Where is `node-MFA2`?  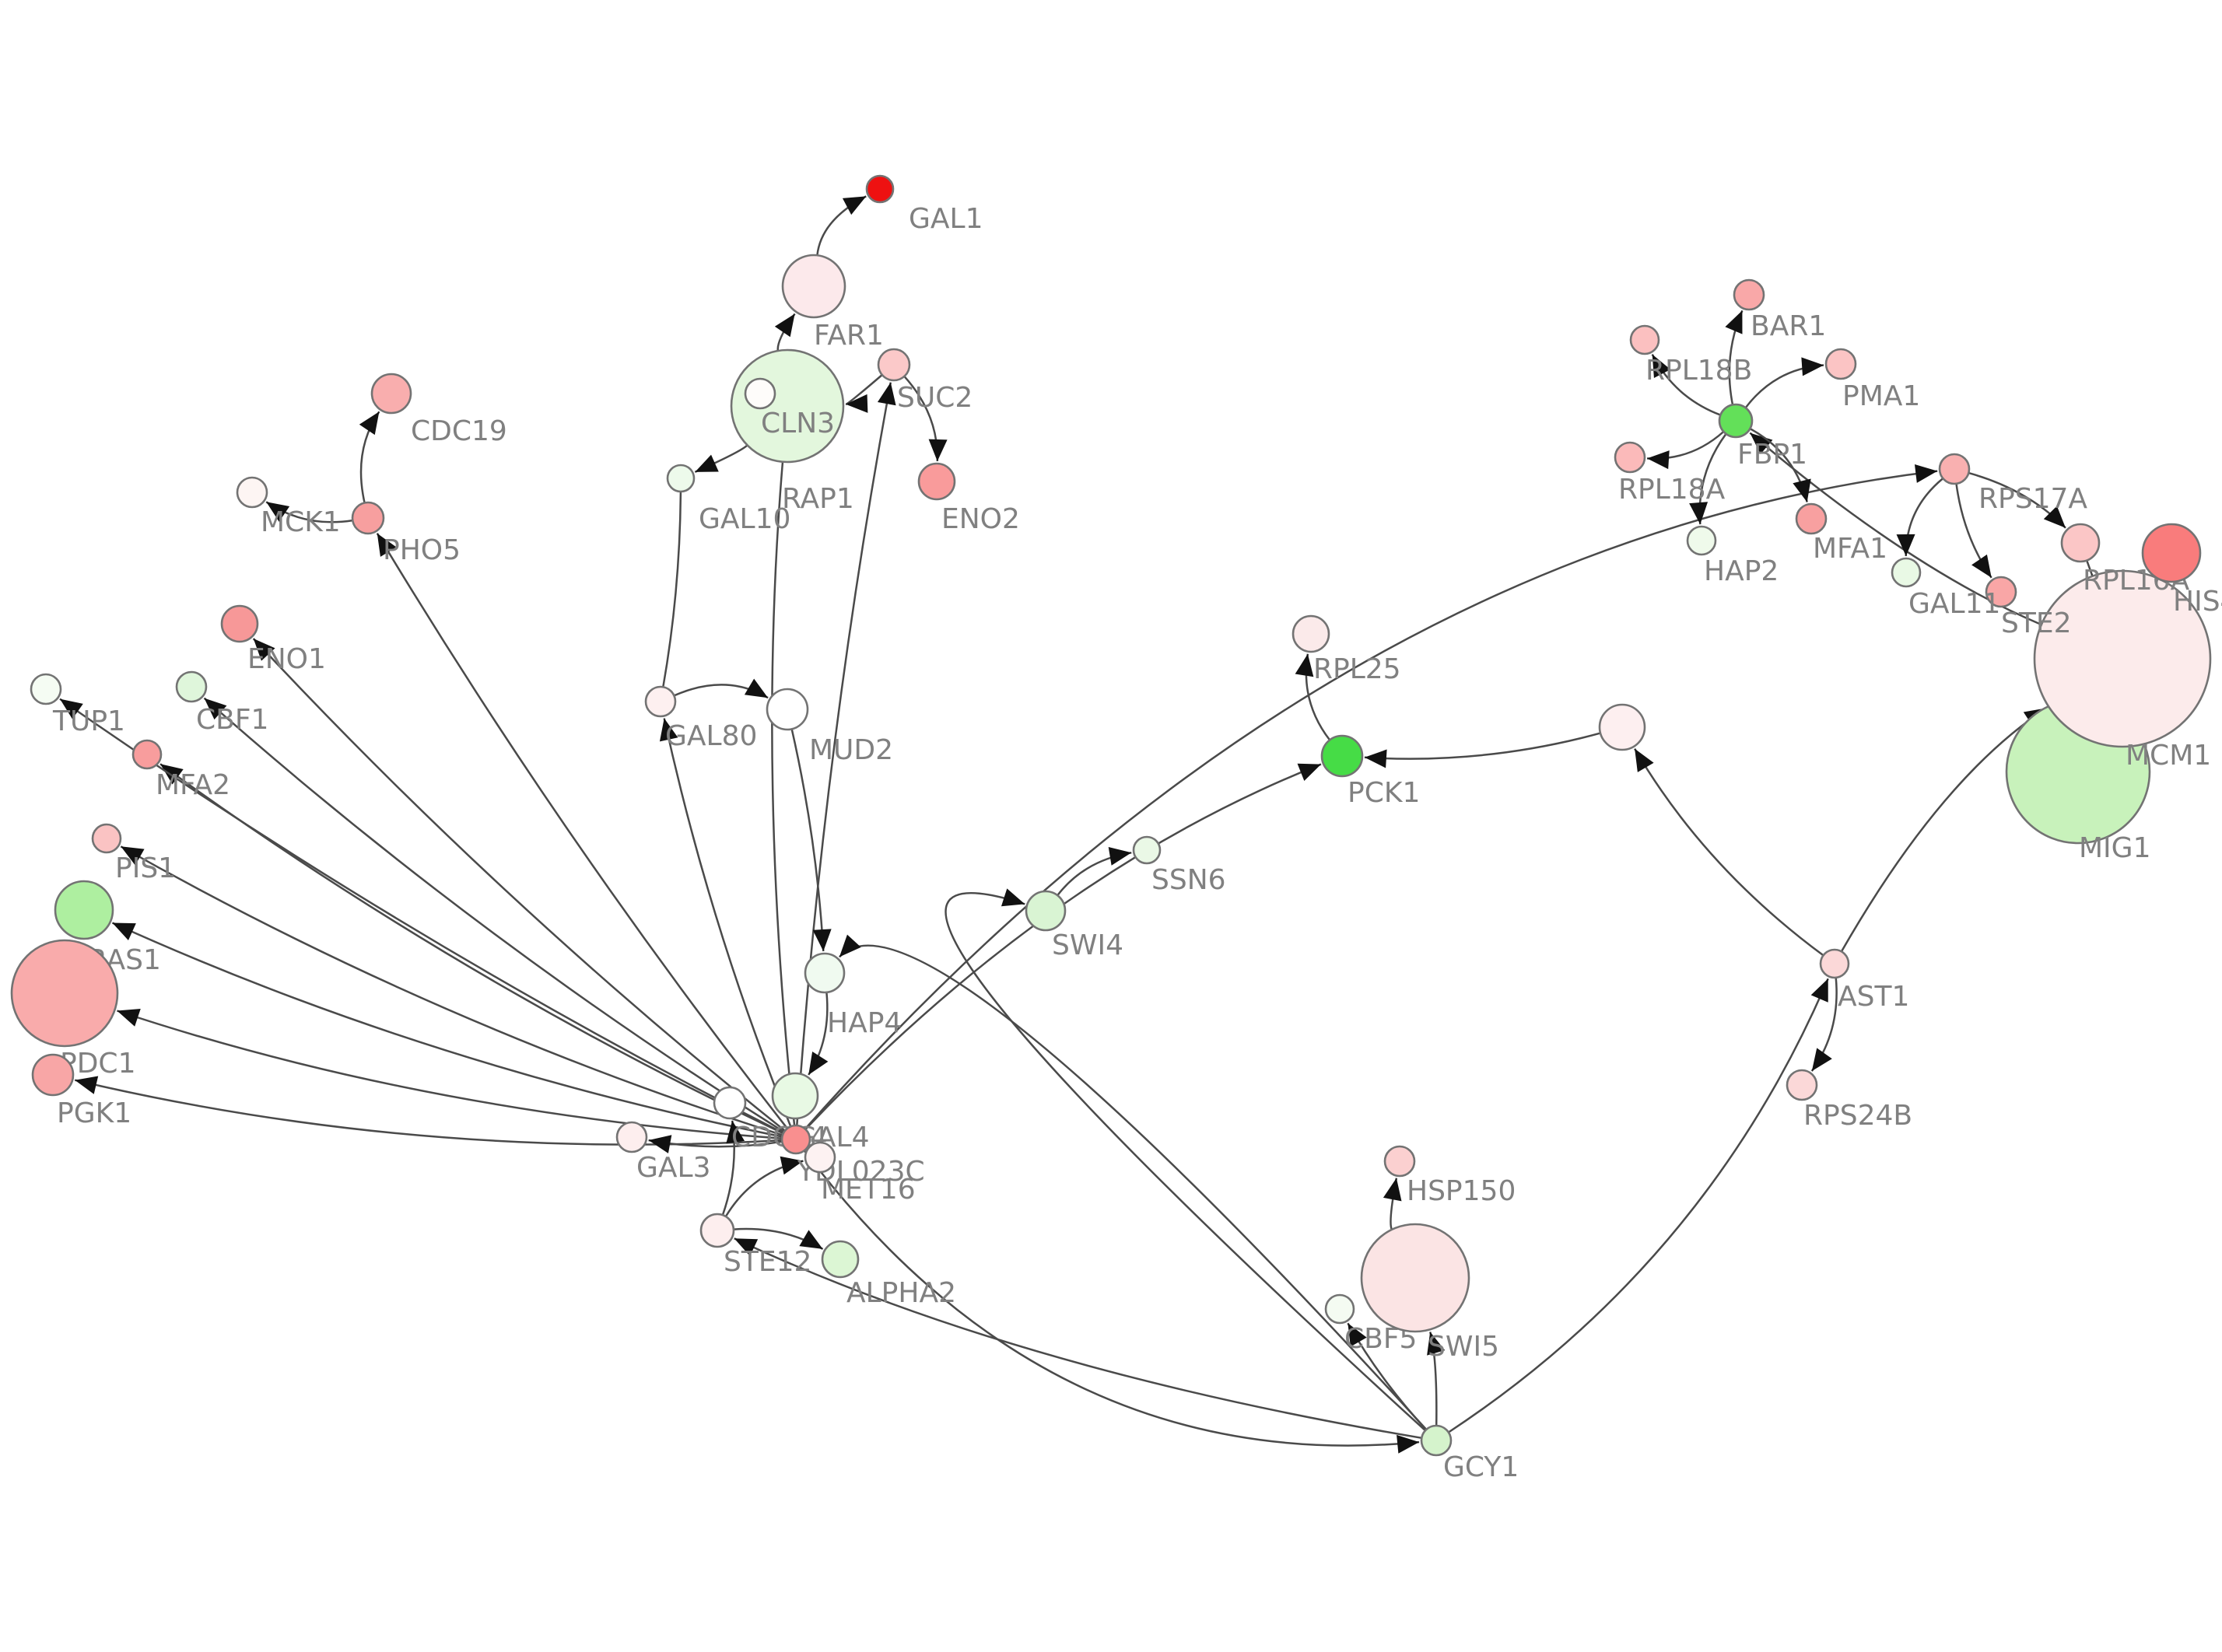
node-MFA2 is located at coordinates (147, 755).